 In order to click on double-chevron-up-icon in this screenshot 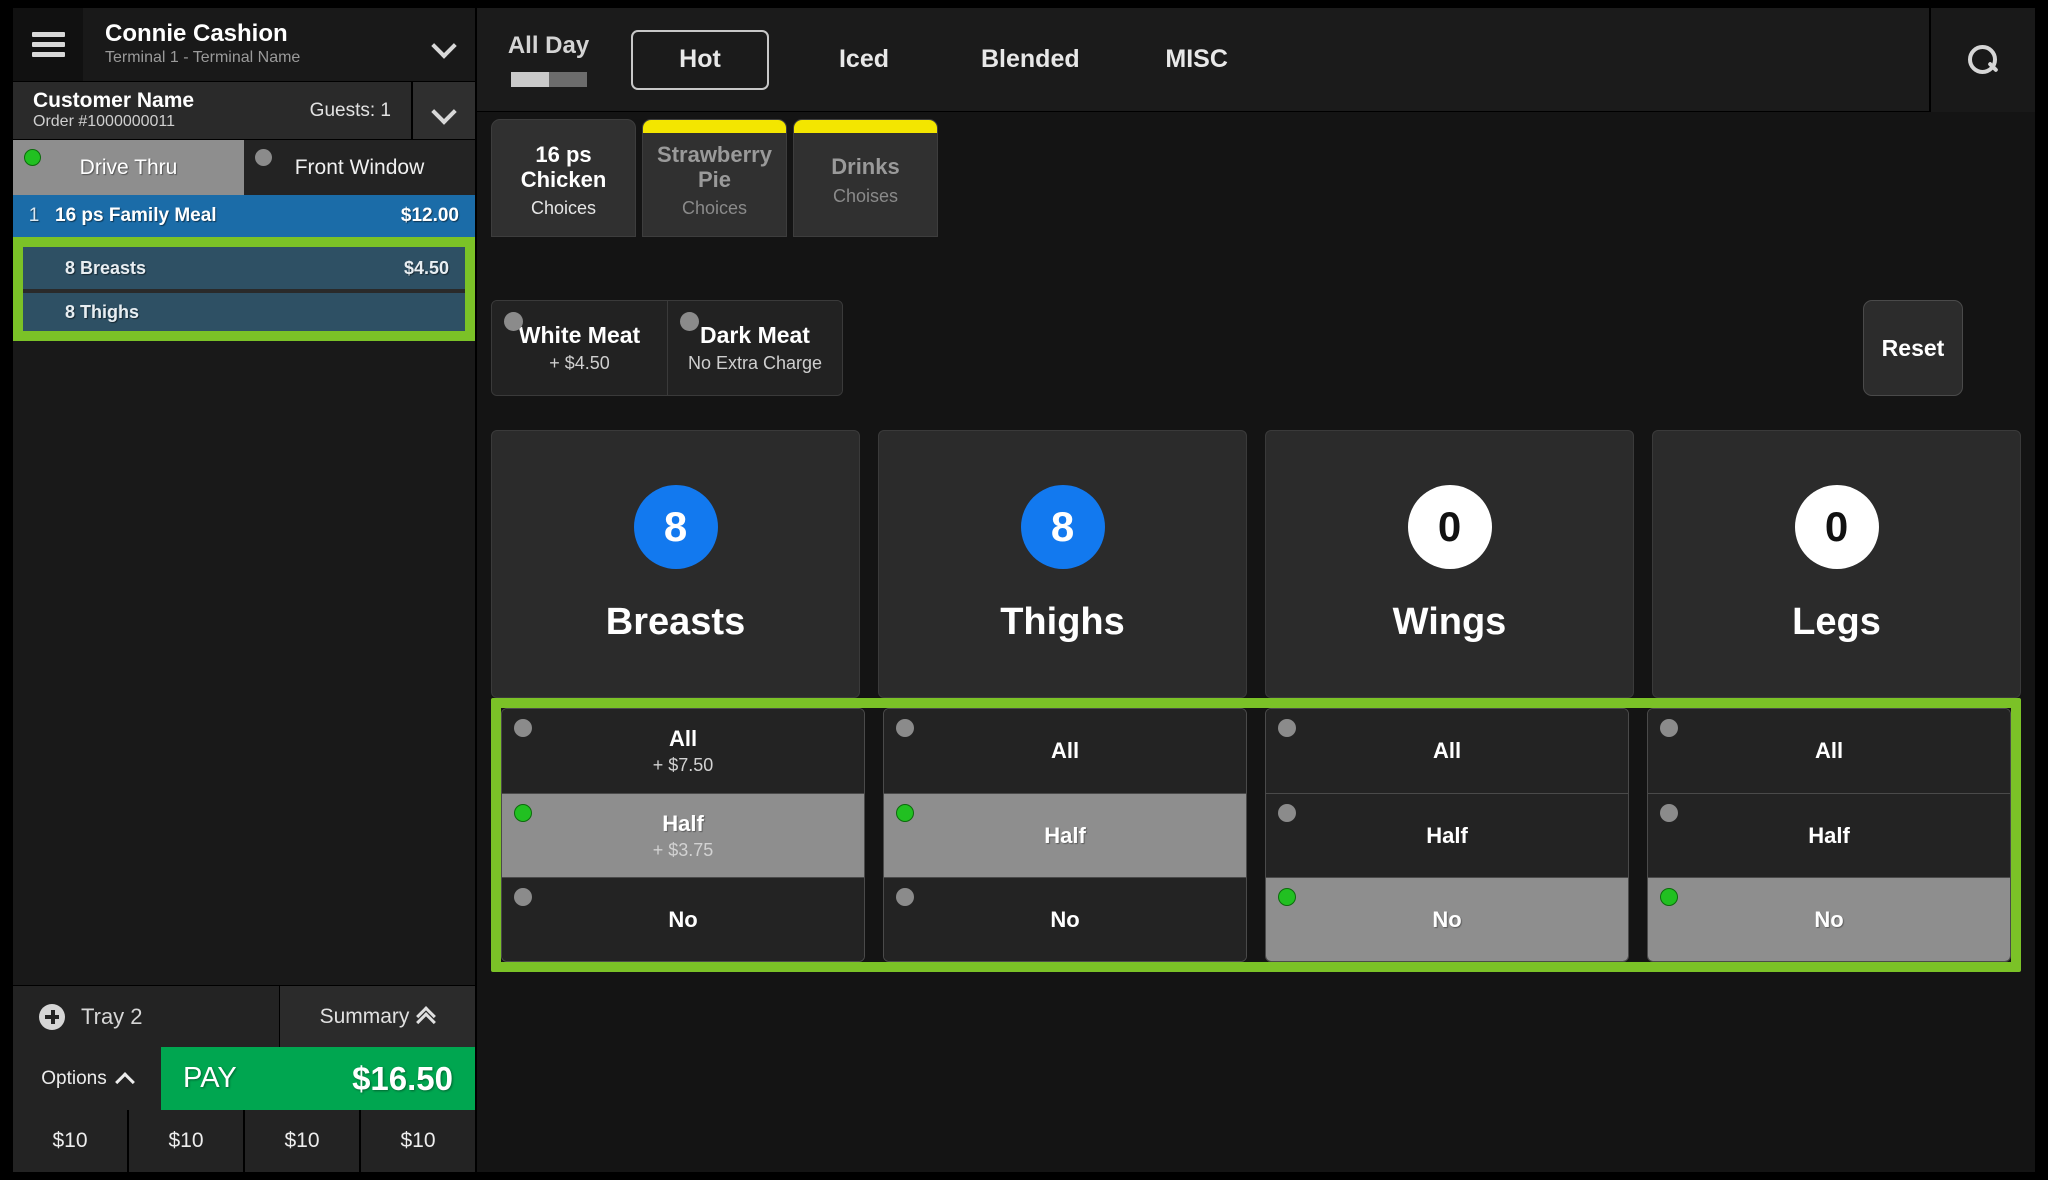, I will do `click(426, 1016)`.